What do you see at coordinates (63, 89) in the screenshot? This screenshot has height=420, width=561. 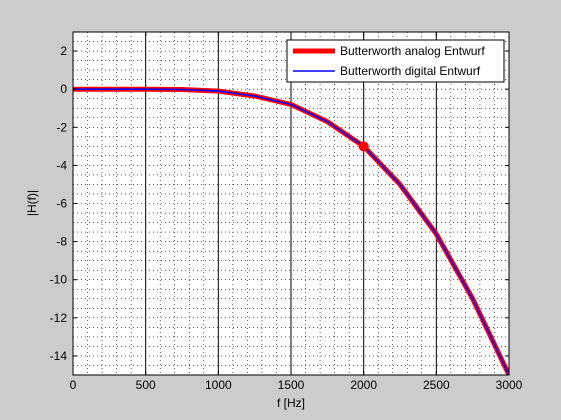 I see `y-tick-label-1: 0` at bounding box center [63, 89].